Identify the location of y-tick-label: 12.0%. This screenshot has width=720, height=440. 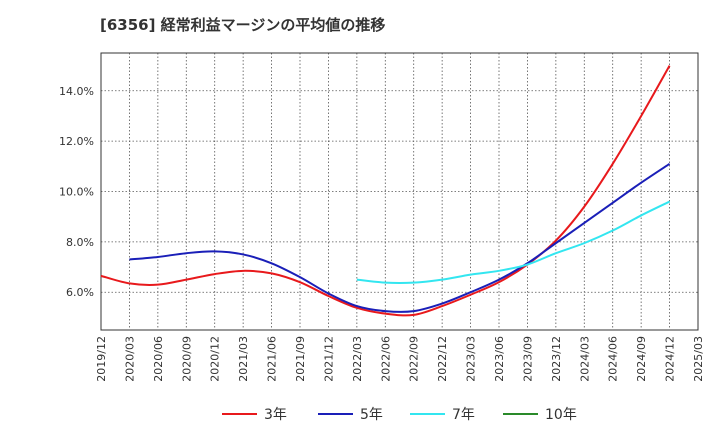
(76, 141).